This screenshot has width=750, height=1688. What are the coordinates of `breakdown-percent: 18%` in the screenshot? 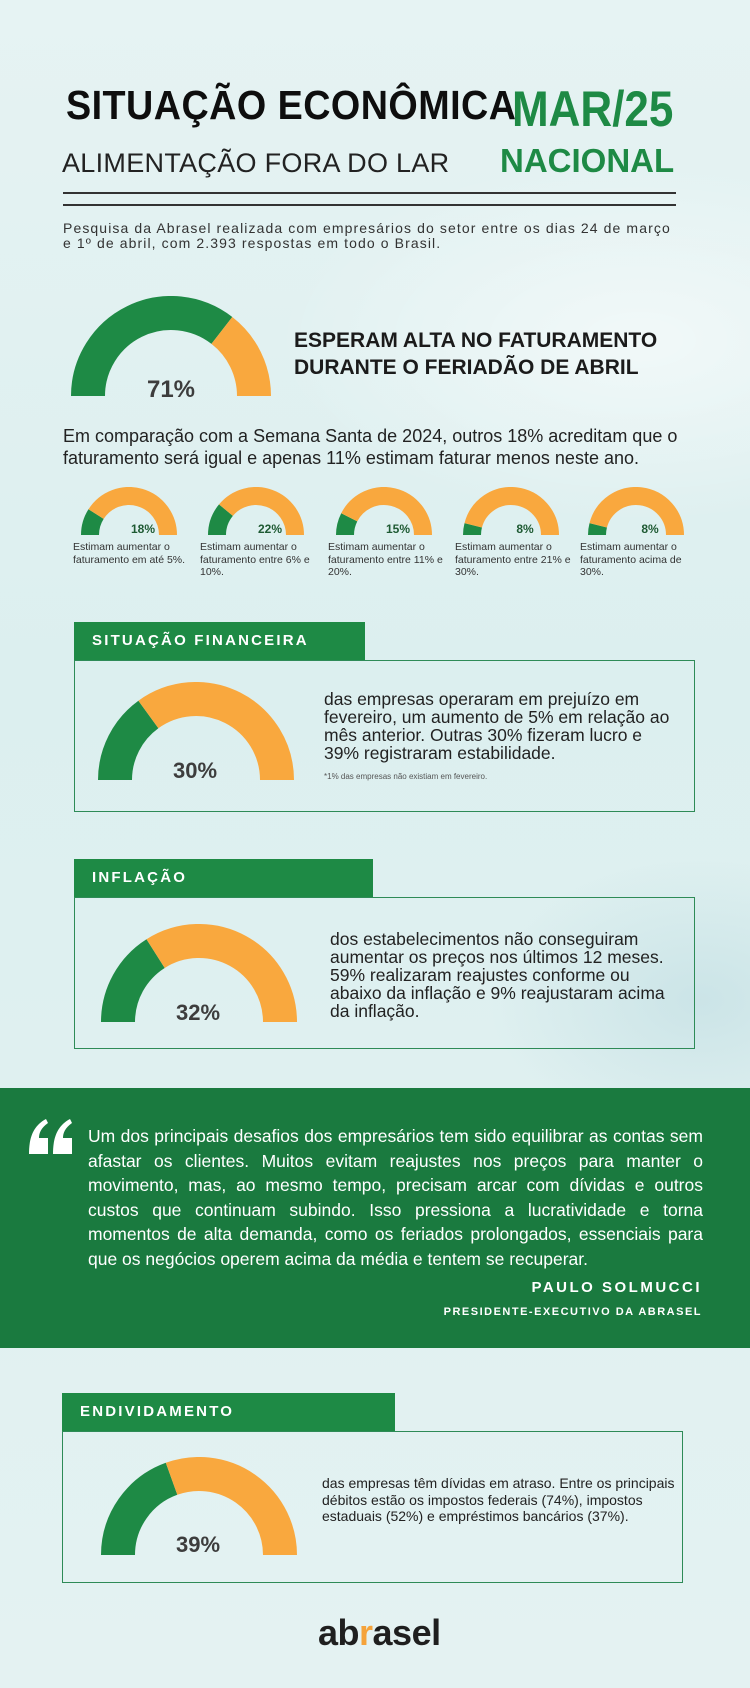 It's located at (143, 529).